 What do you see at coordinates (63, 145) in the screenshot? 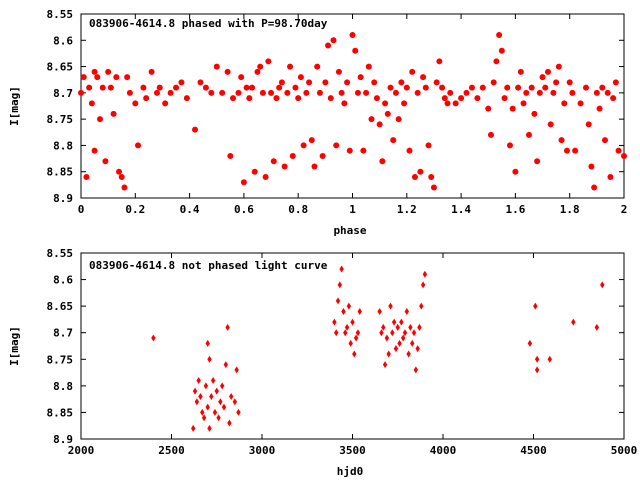
I see `y-tick-label: 8.8` at bounding box center [63, 145].